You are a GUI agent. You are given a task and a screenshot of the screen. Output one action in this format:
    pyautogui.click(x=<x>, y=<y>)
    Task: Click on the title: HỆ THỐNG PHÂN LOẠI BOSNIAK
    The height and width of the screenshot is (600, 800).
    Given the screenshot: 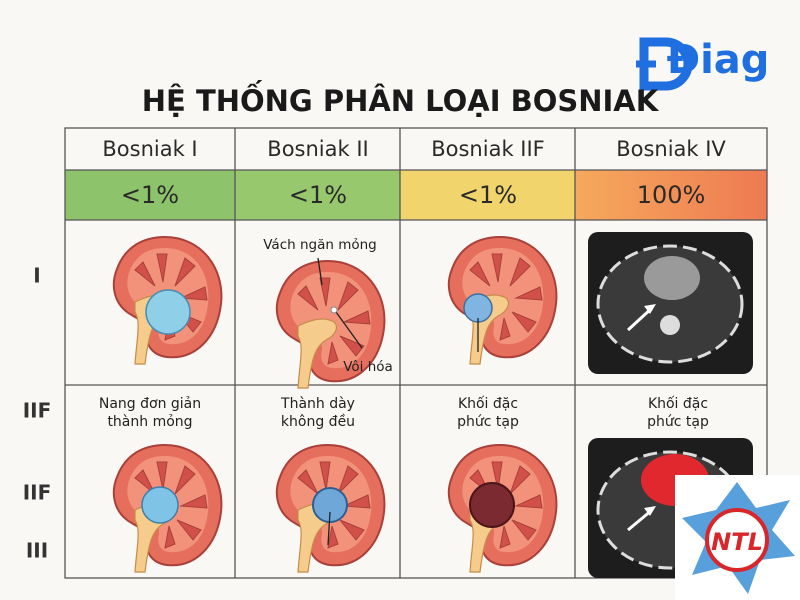 What is the action you would take?
    pyautogui.click(x=401, y=99)
    